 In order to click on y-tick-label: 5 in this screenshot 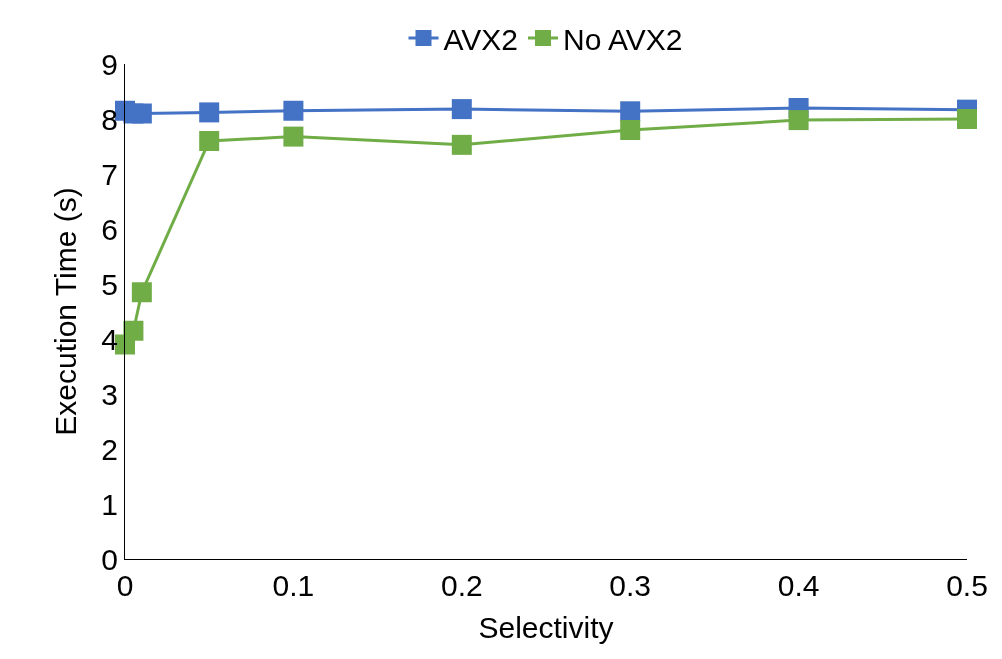, I will do `click(109, 284)`.